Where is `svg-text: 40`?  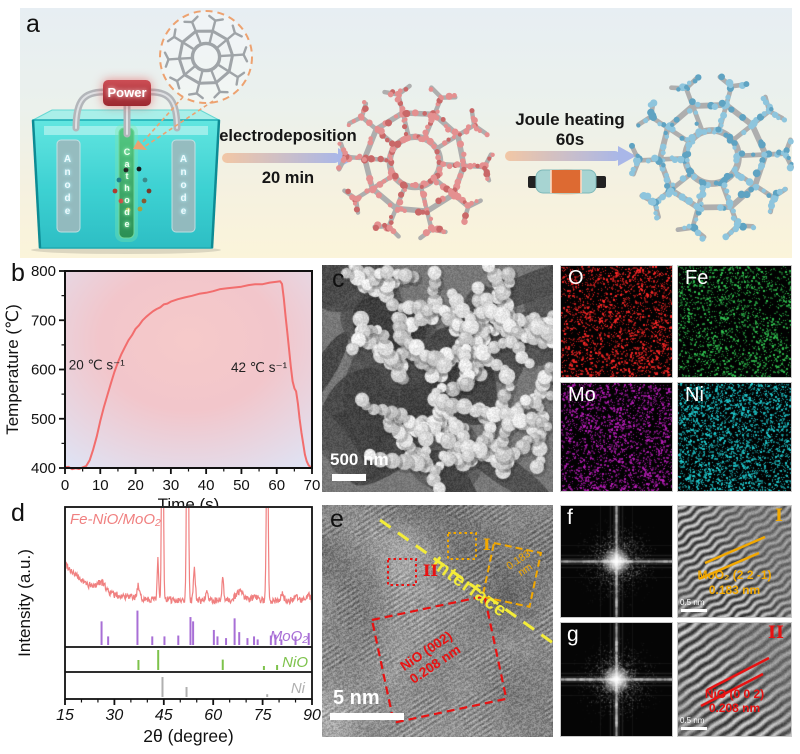 svg-text: 40 is located at coordinates (206, 485).